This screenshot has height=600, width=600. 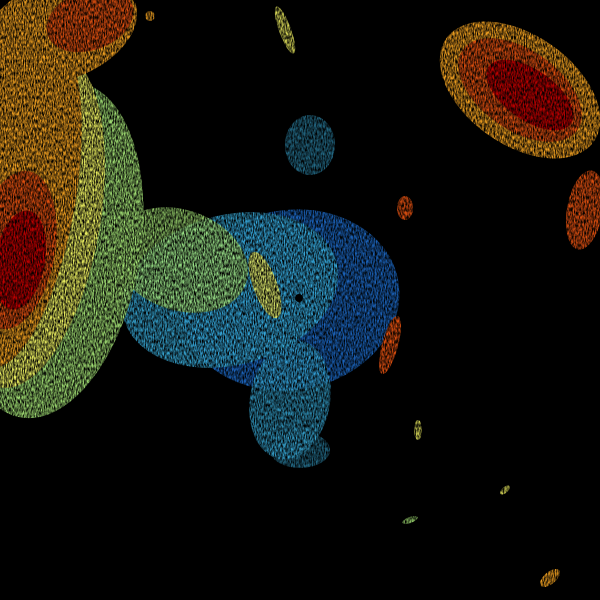 What do you see at coordinates (300, 450) in the screenshot?
I see `echo-south-light` at bounding box center [300, 450].